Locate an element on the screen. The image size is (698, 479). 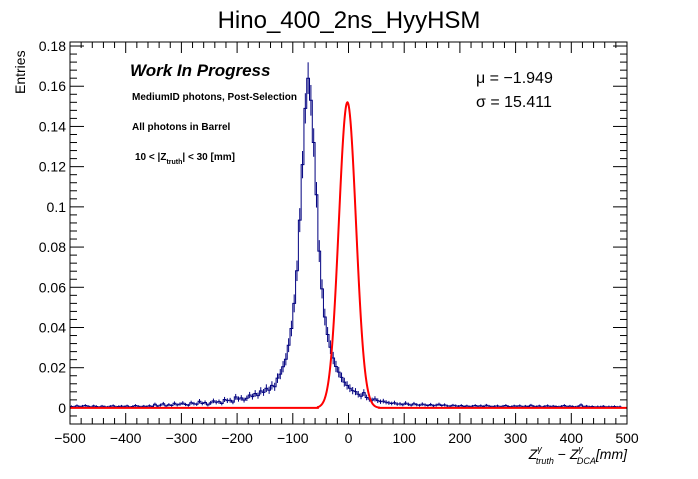
x-axis-label-sub1: truth is located at coordinates (545, 461).